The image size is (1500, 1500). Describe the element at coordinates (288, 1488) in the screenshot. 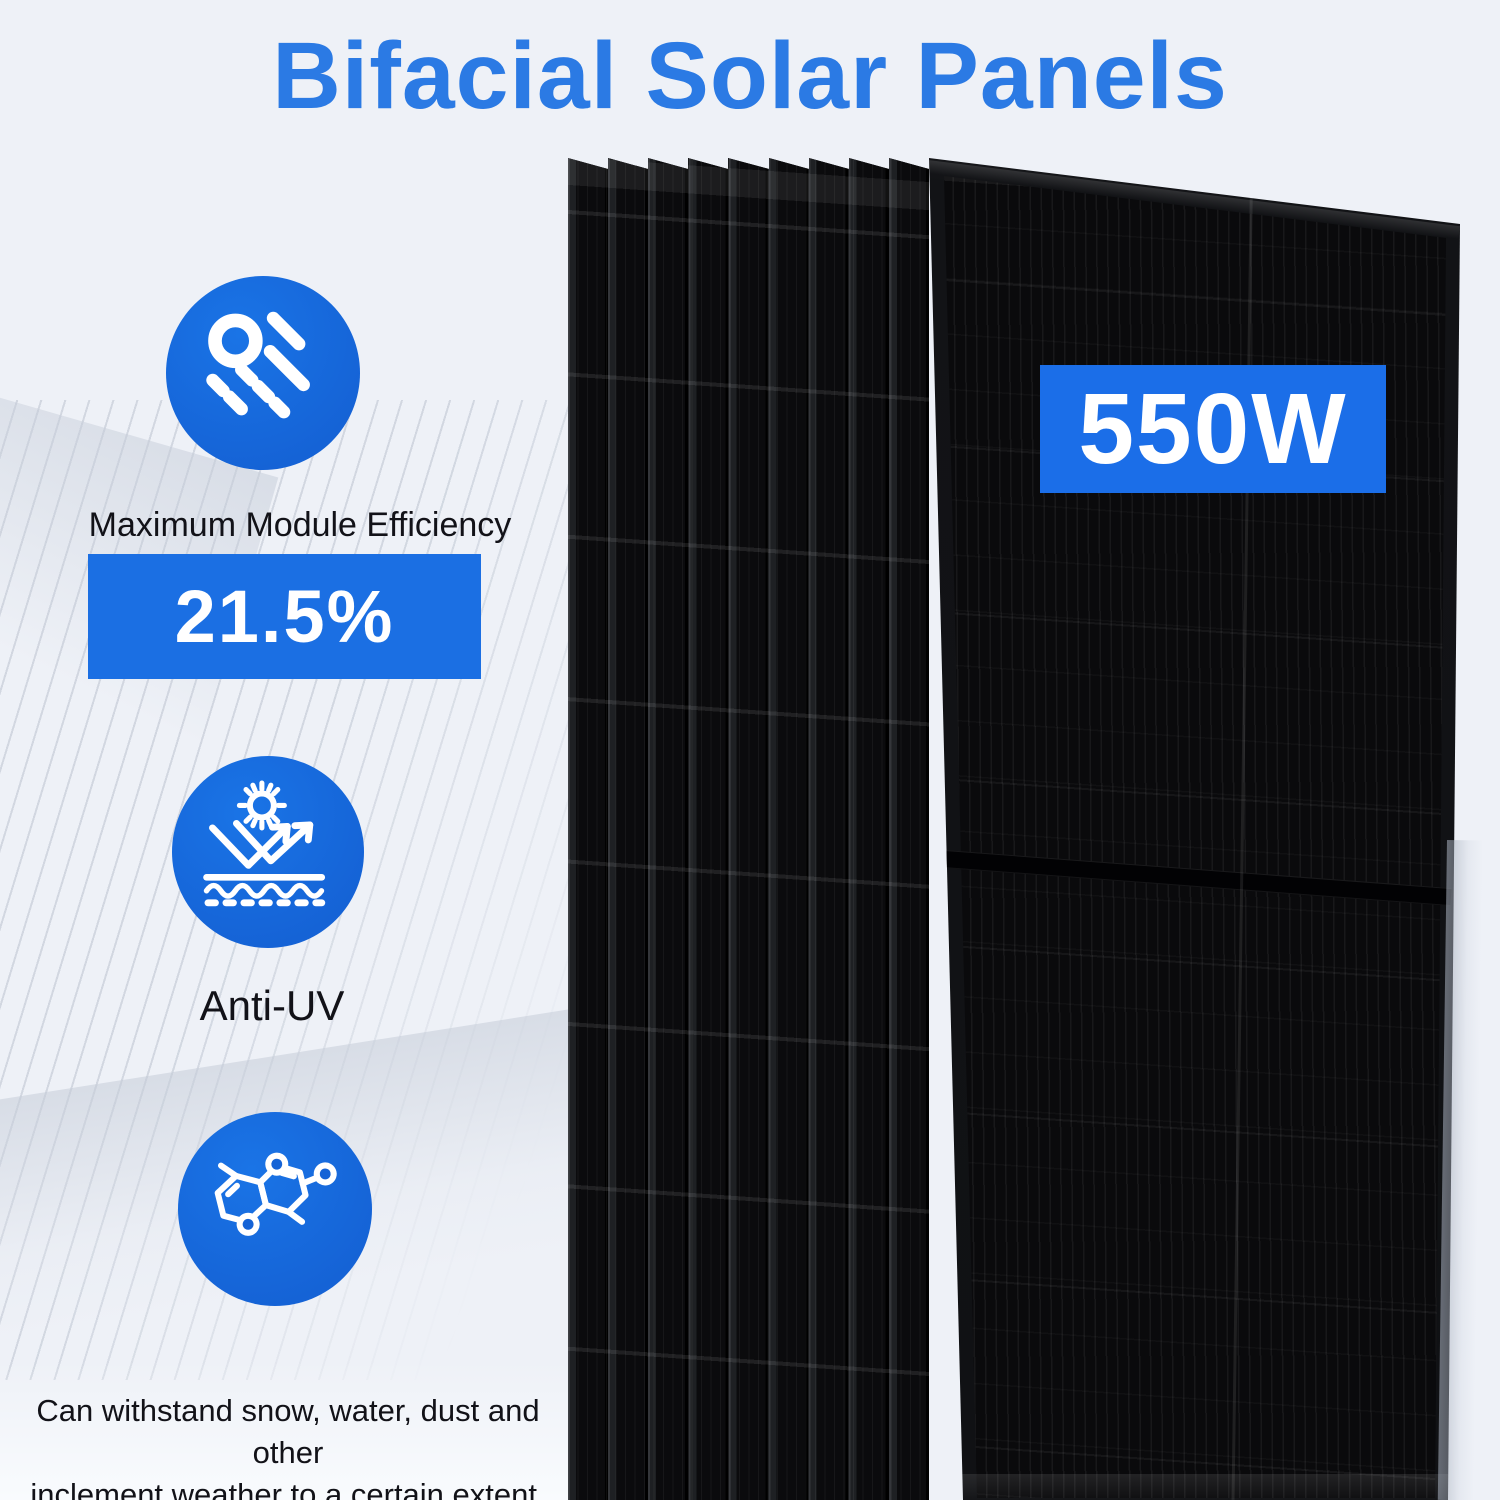

I see `weather-caption-line2: inclement weather to a certain extent.` at that location.